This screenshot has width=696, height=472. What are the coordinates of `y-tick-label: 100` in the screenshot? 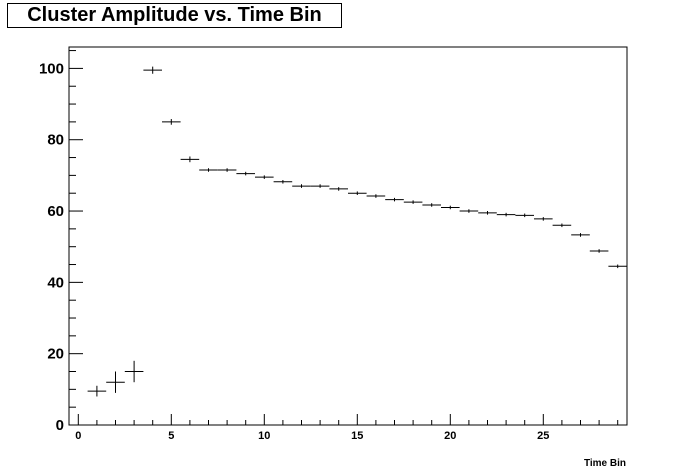 It's located at (51, 68).